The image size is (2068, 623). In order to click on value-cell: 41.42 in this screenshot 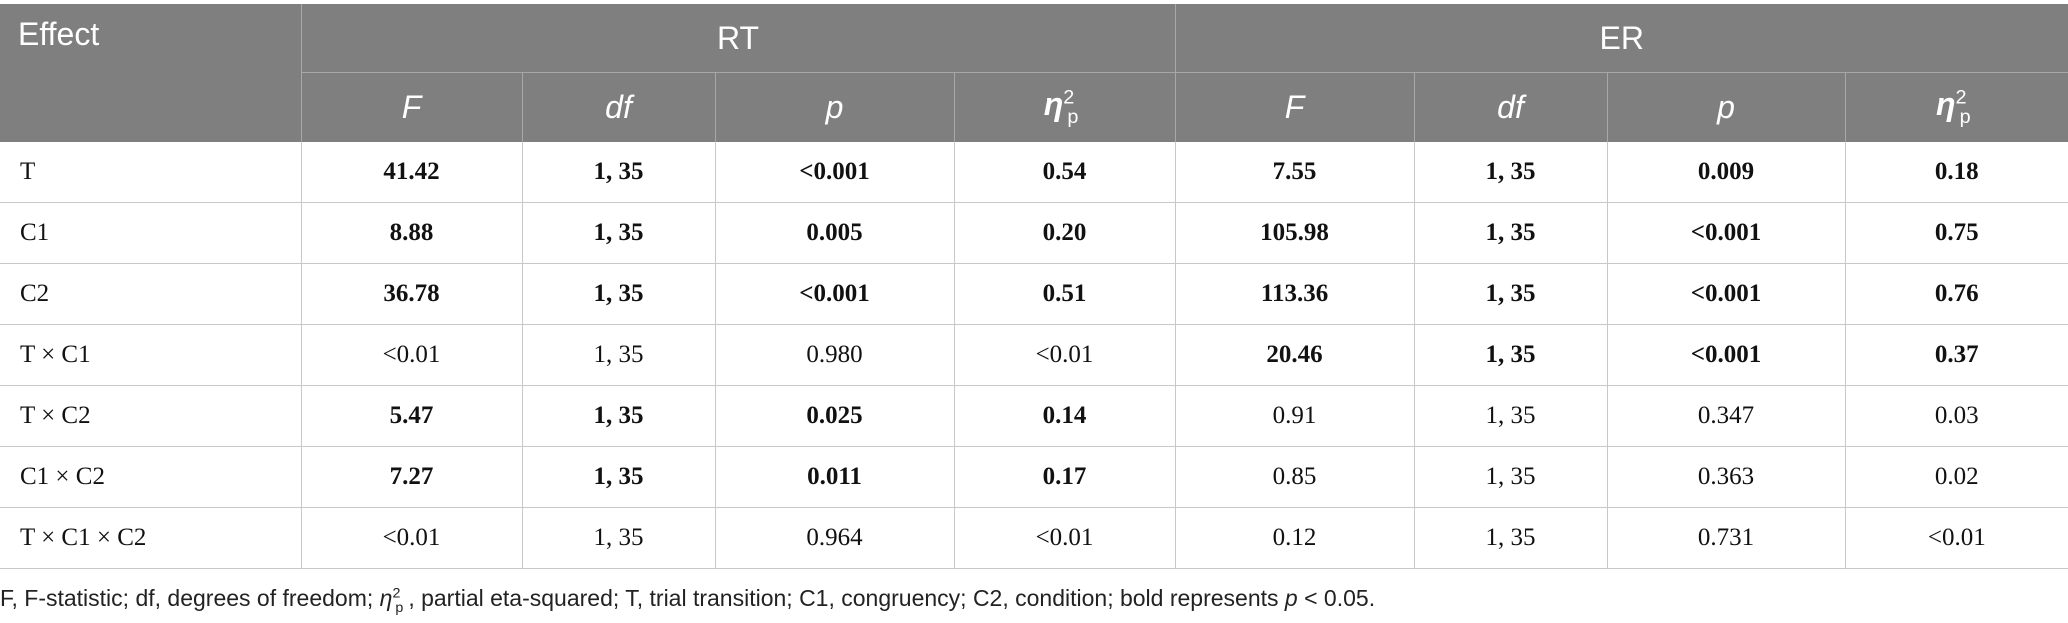, I will do `click(411, 172)`.